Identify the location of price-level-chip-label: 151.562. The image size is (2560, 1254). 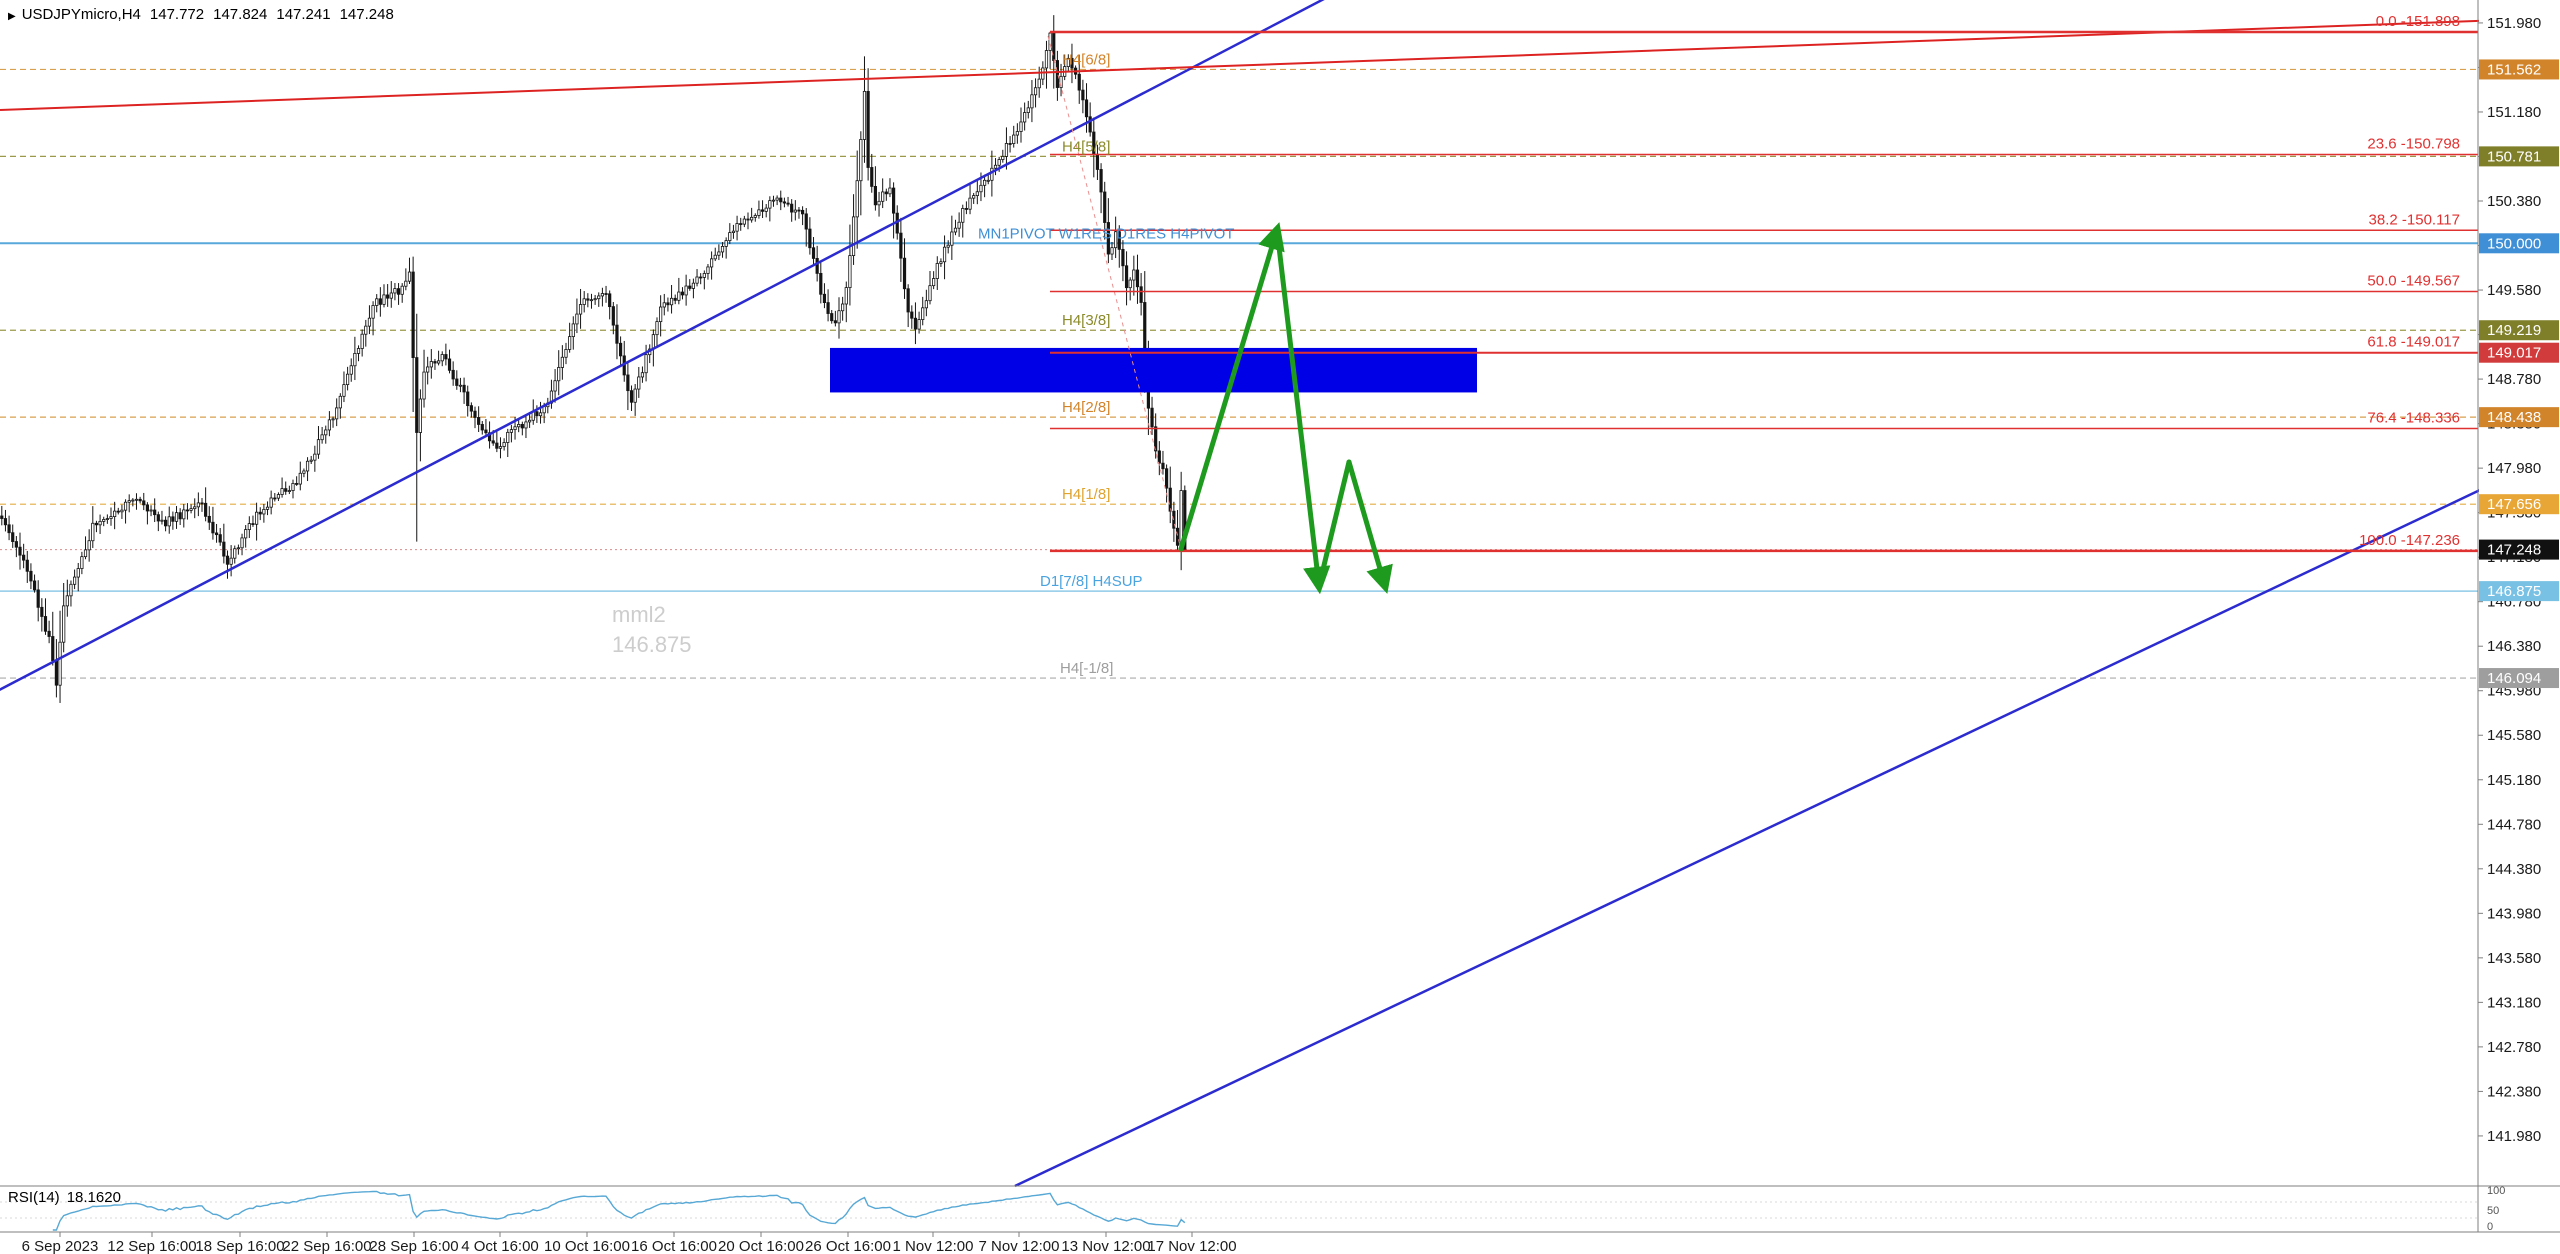
(2514, 69).